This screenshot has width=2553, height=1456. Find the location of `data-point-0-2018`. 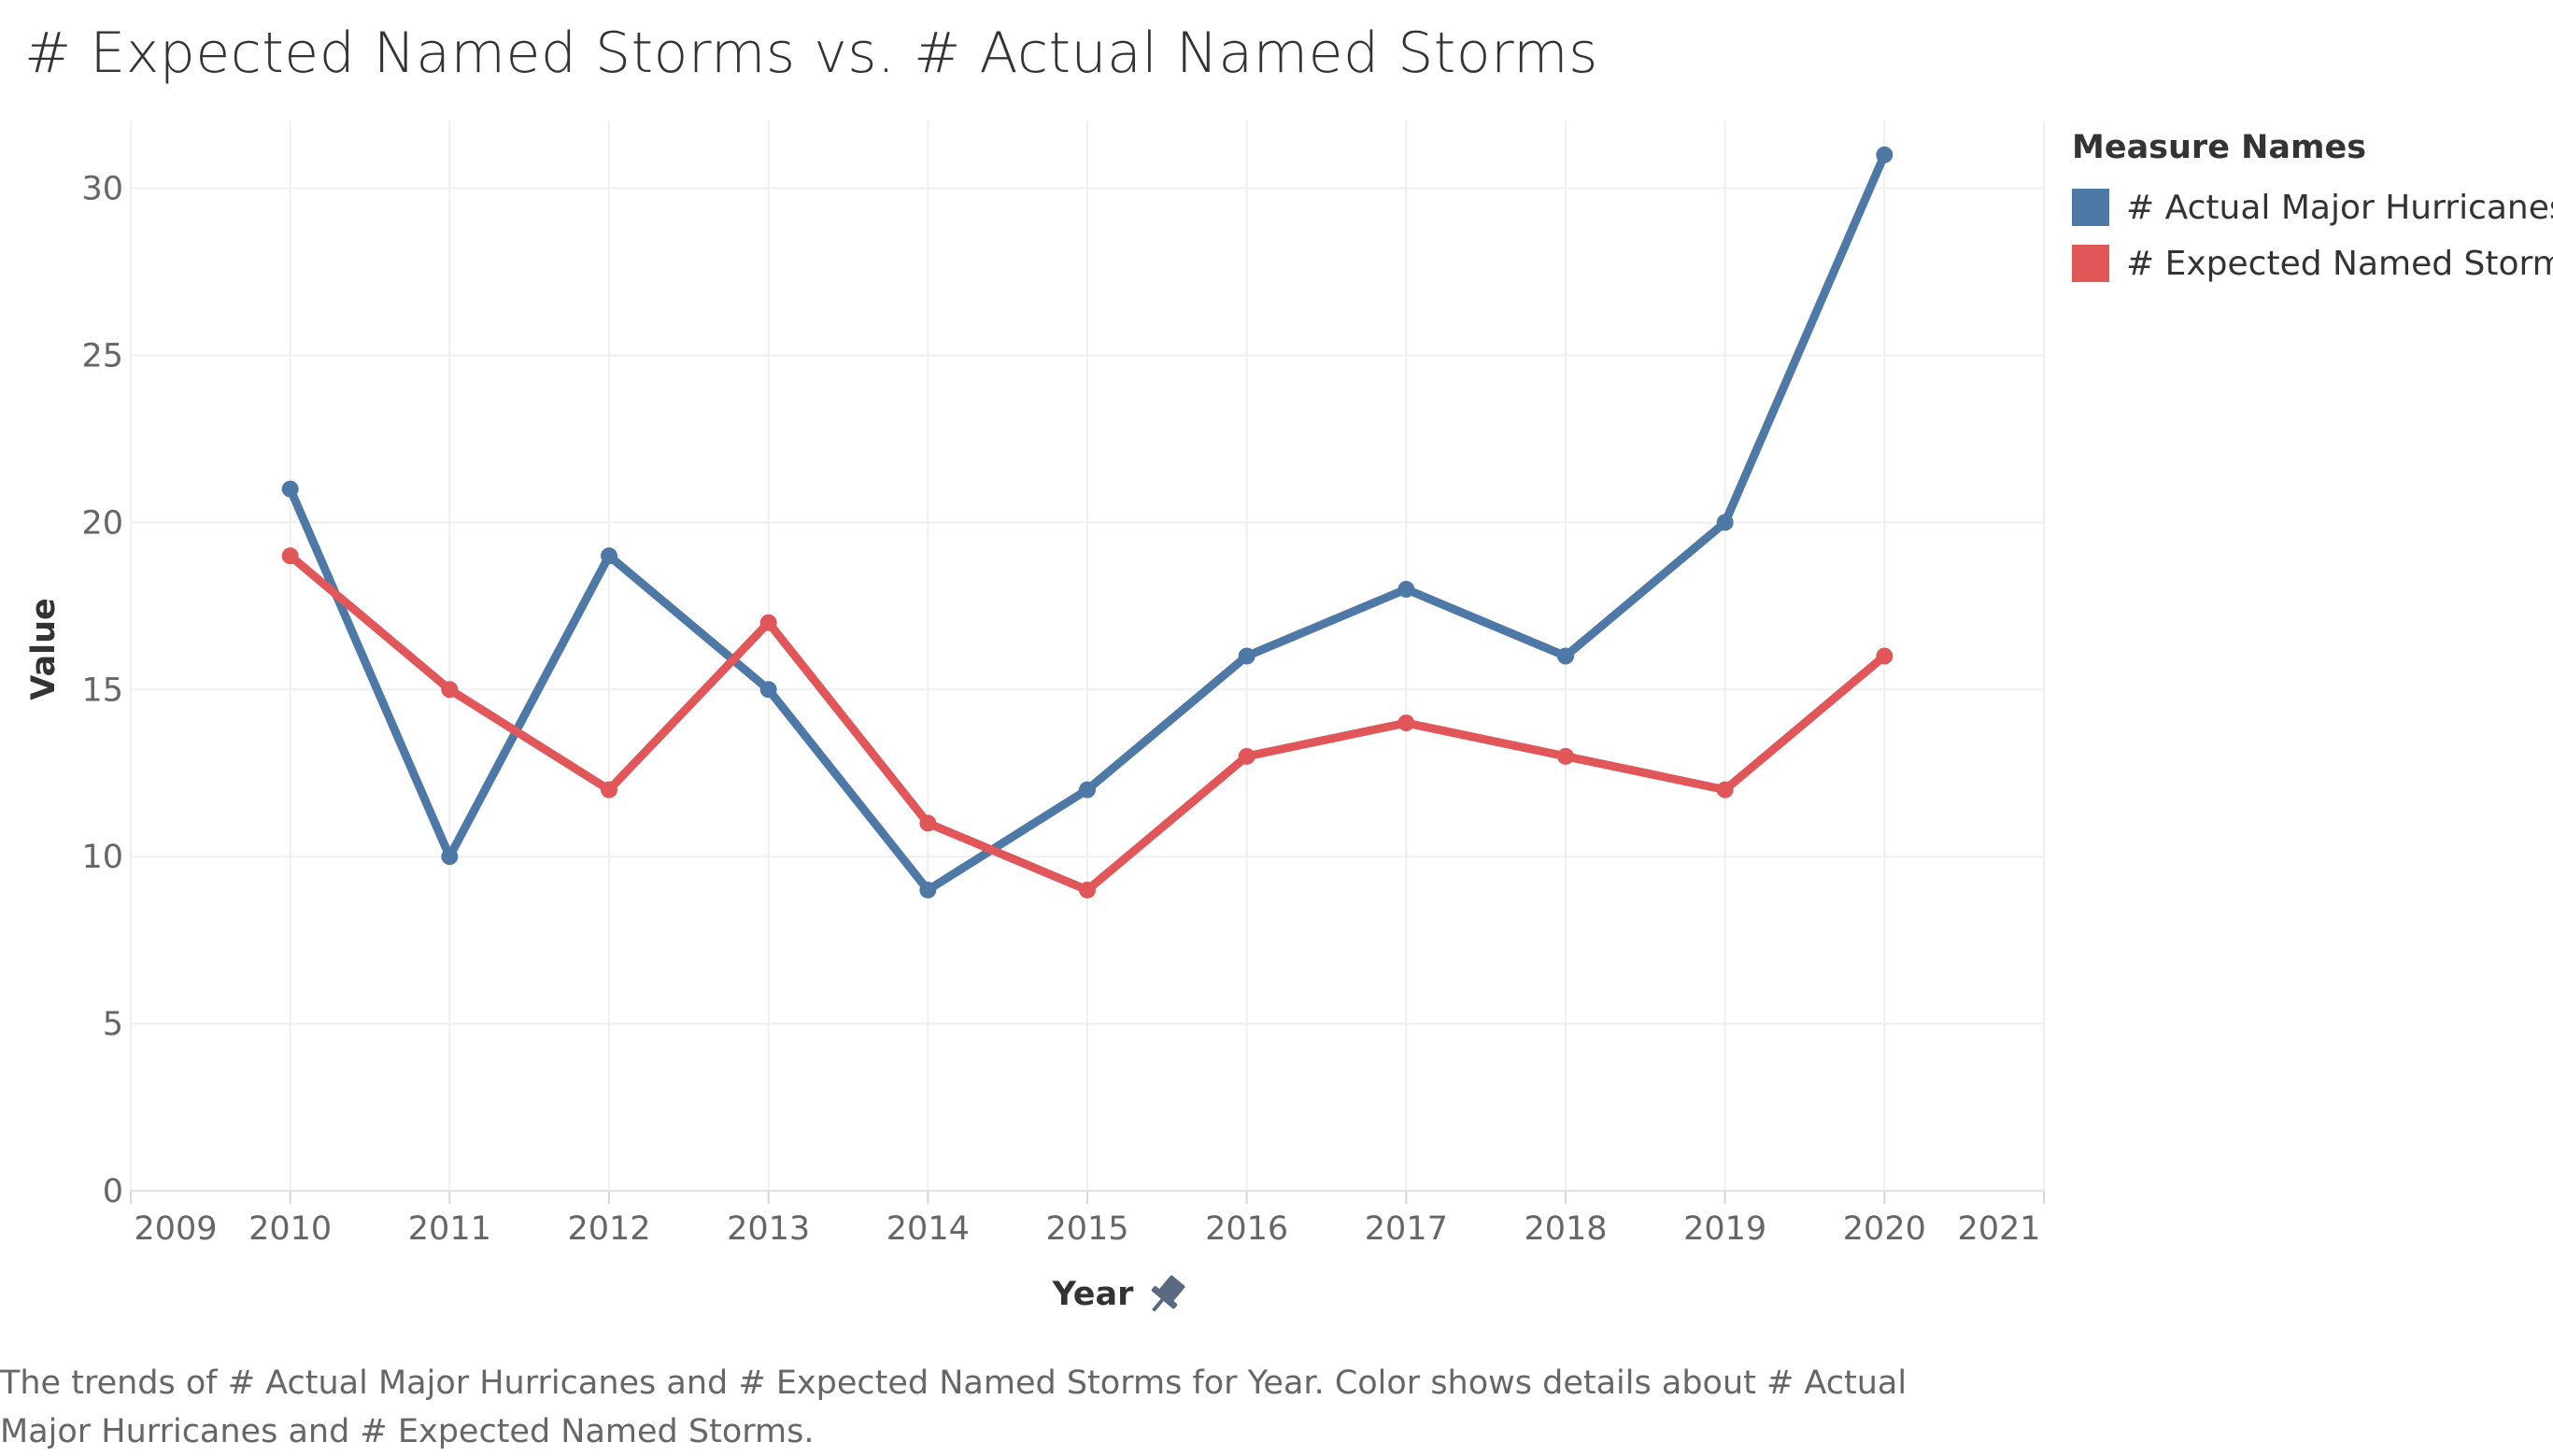

data-point-0-2018 is located at coordinates (1565, 656).